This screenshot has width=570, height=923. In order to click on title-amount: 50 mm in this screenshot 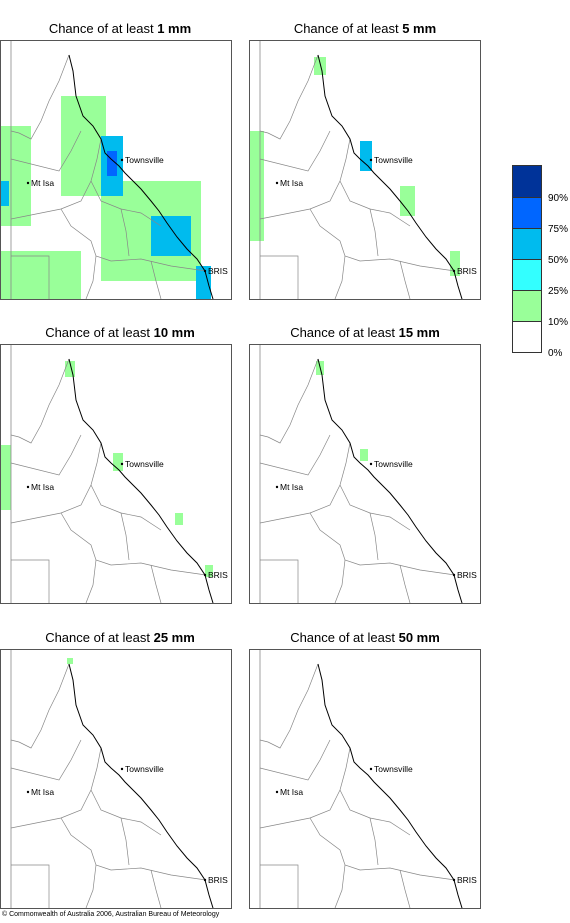, I will do `click(419, 637)`.